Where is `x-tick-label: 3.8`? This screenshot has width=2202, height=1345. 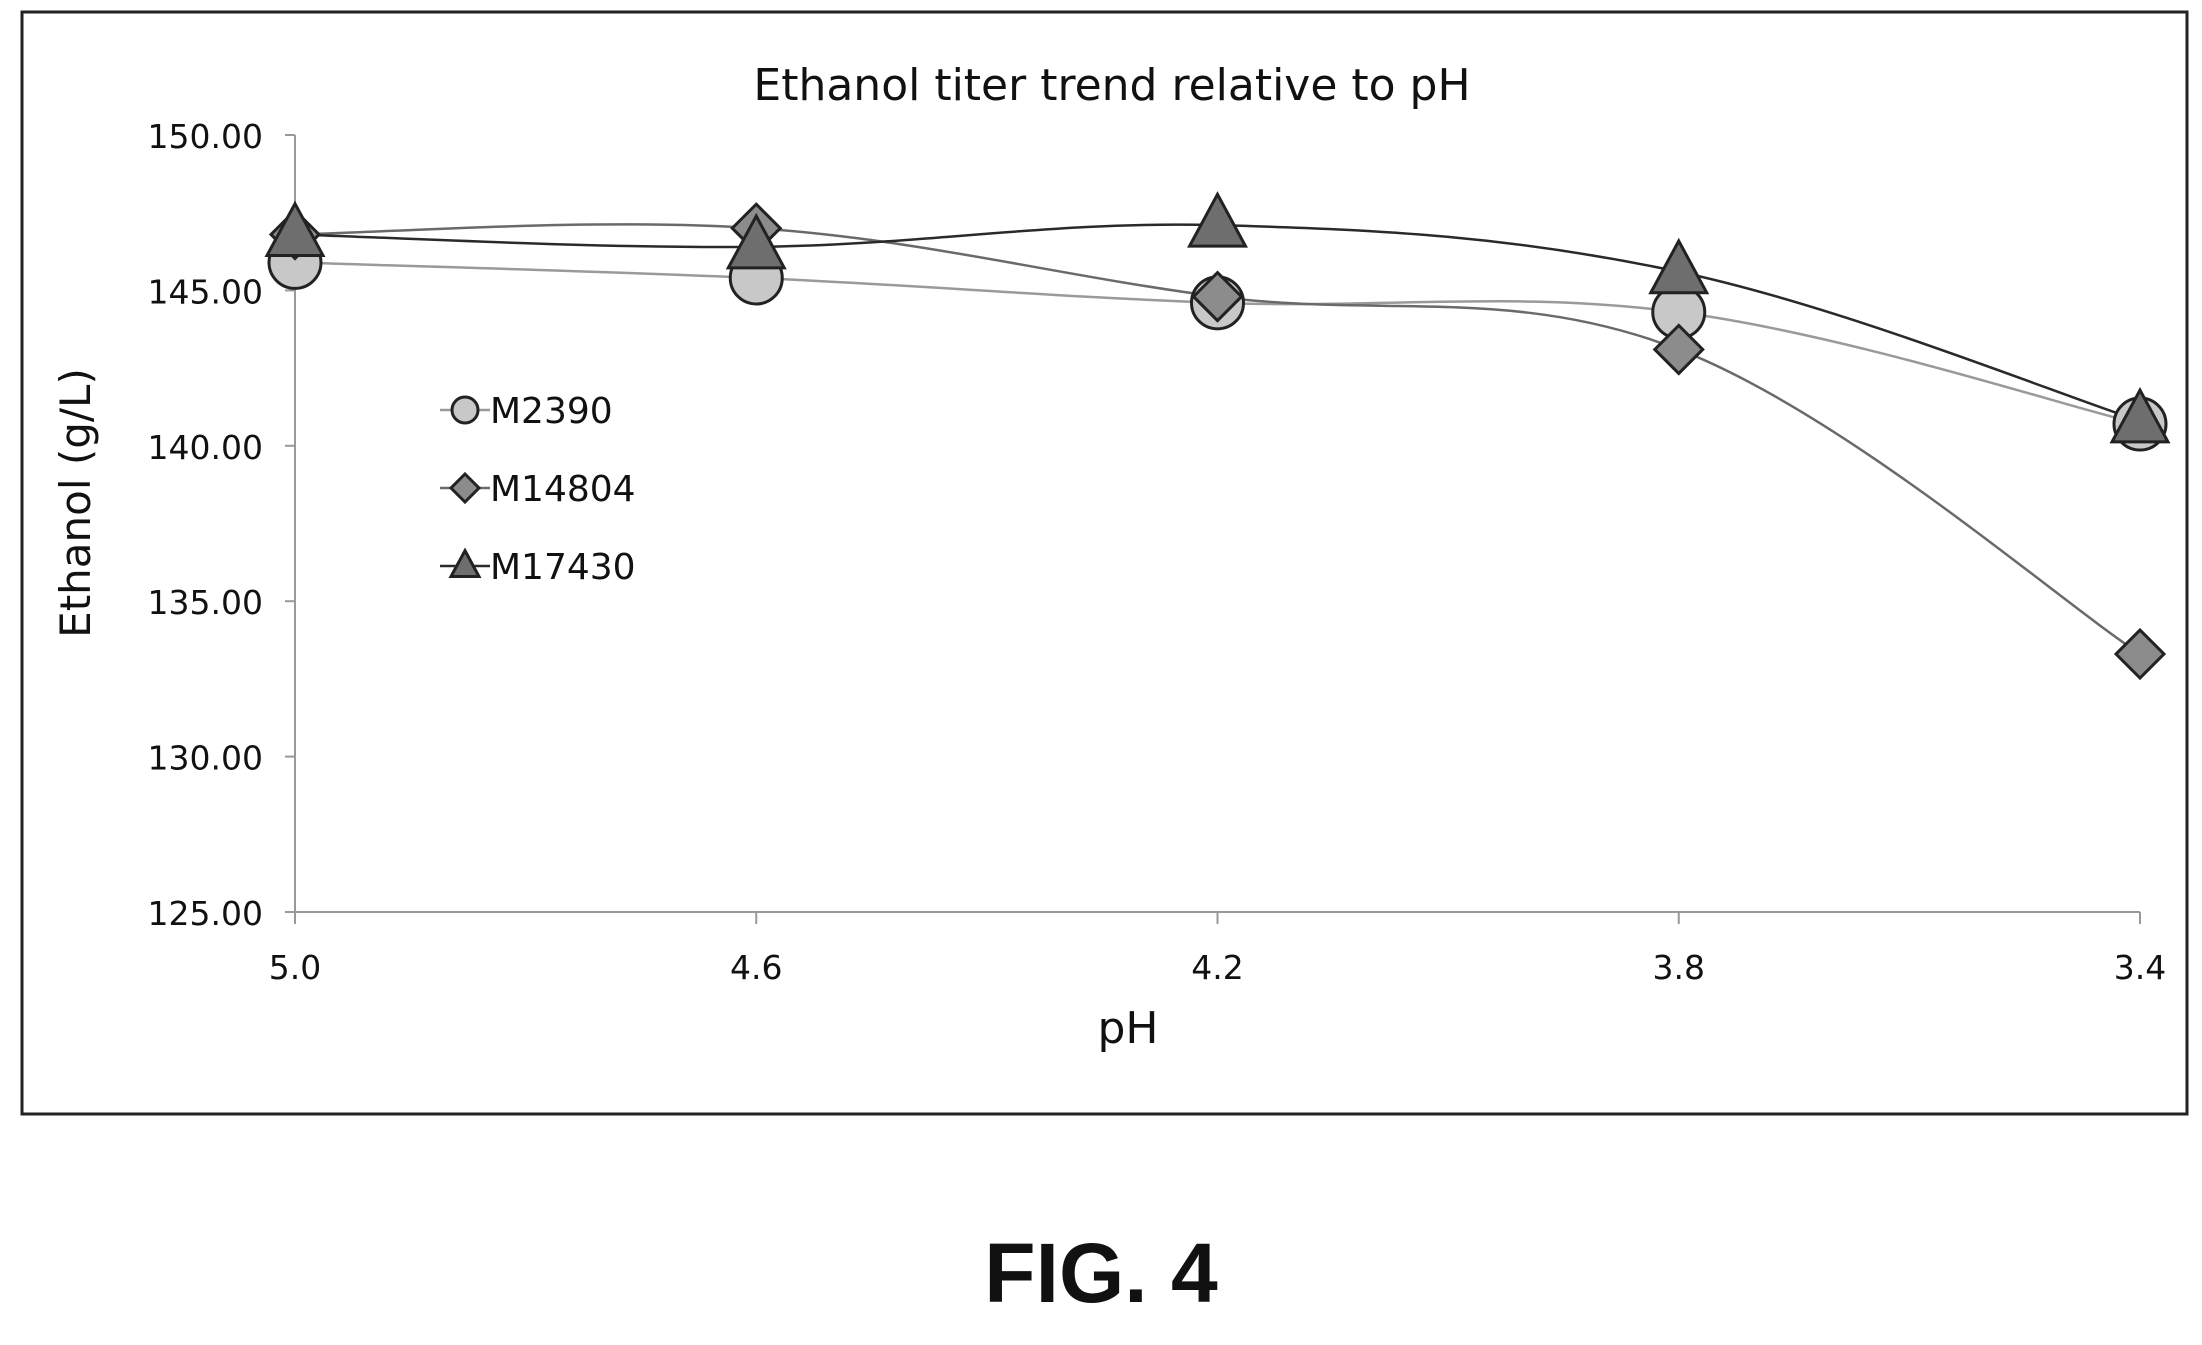 x-tick-label: 3.8 is located at coordinates (1679, 967).